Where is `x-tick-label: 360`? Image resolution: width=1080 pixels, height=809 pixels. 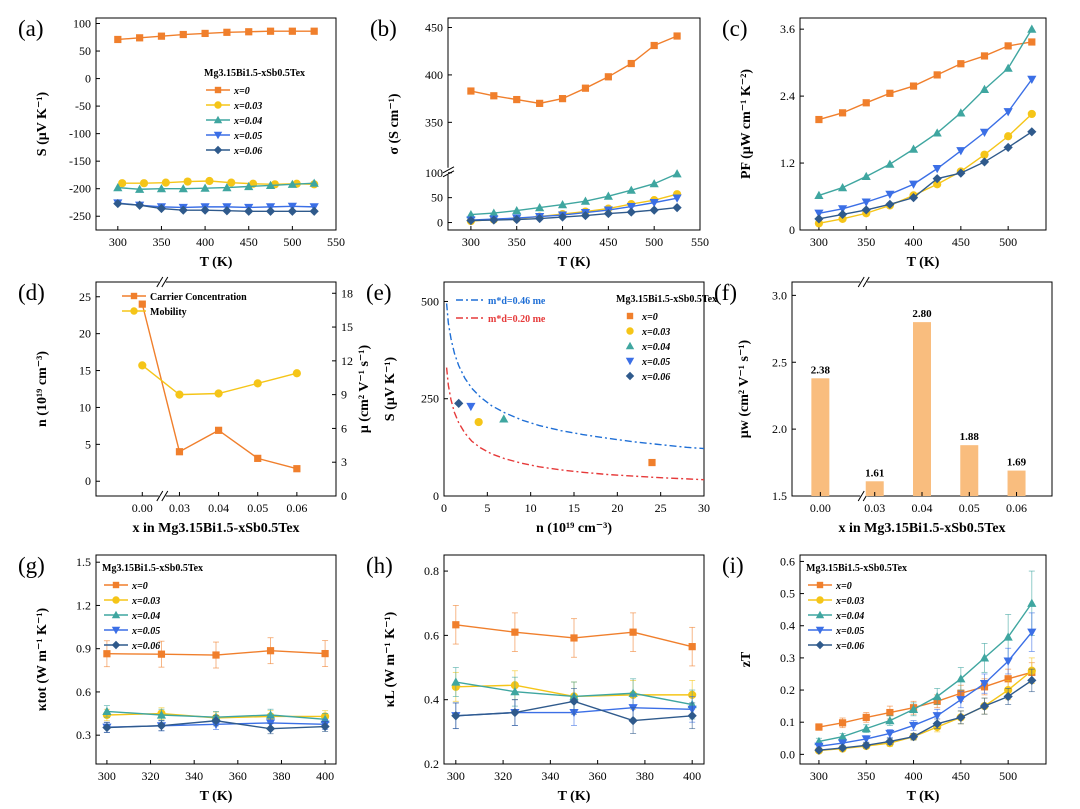 x-tick-label: 360 is located at coordinates (238, 776).